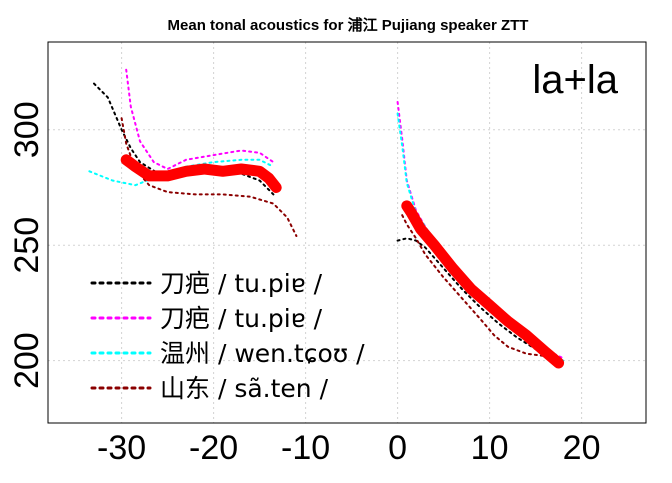  What do you see at coordinates (262, 353) in the screenshot?
I see `legend-label: 温州 / wen.tɕoʊ /` at bounding box center [262, 353].